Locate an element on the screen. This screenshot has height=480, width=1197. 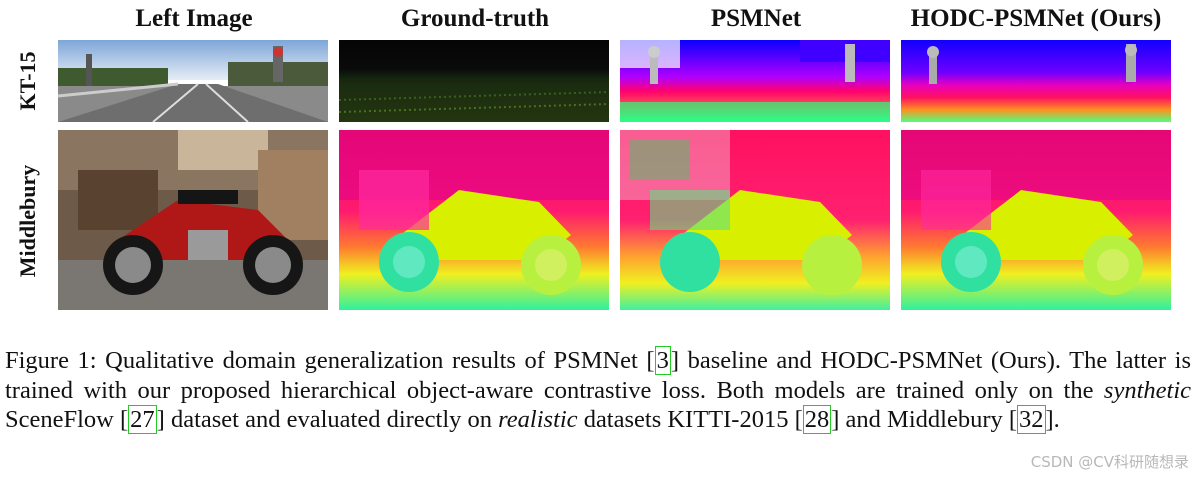
kt15-hodc-psmnet is located at coordinates (1036, 81).